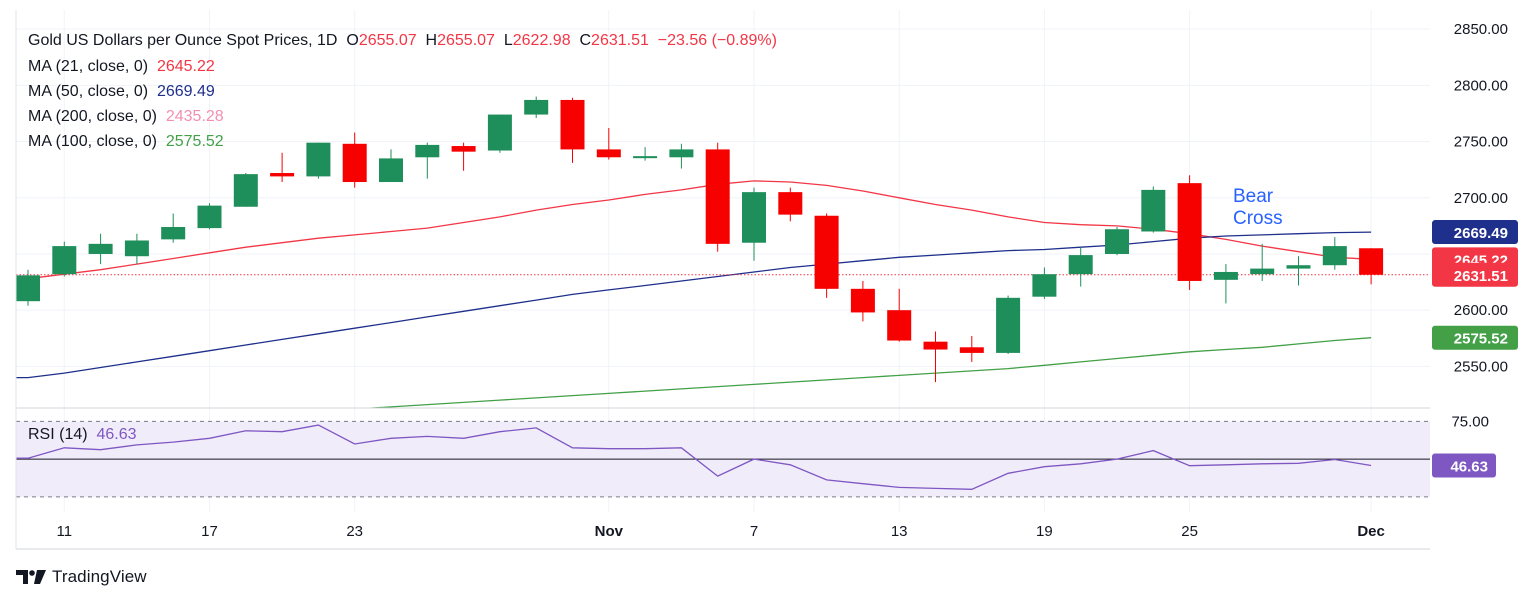 The height and width of the screenshot is (603, 1536). I want to click on y-tick-label: 2750.00, so click(1481, 142).